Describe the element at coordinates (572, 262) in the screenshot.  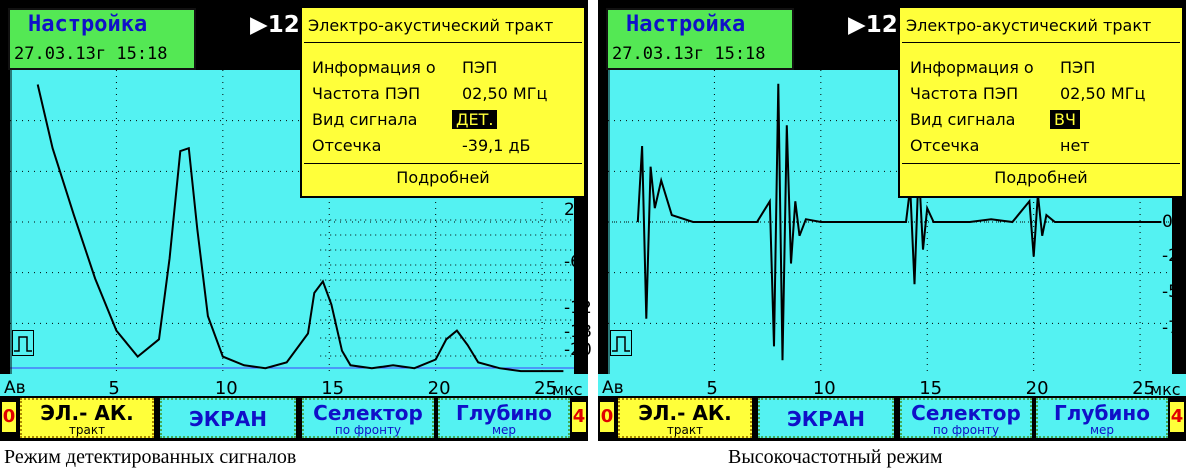
I see `y-tick-label: -6` at that location.